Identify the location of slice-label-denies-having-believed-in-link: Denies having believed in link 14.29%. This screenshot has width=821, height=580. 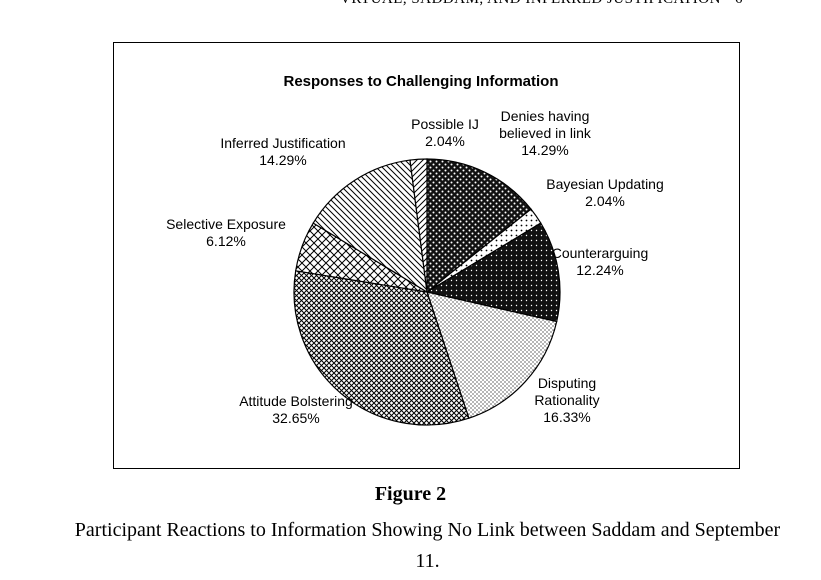
(545, 133).